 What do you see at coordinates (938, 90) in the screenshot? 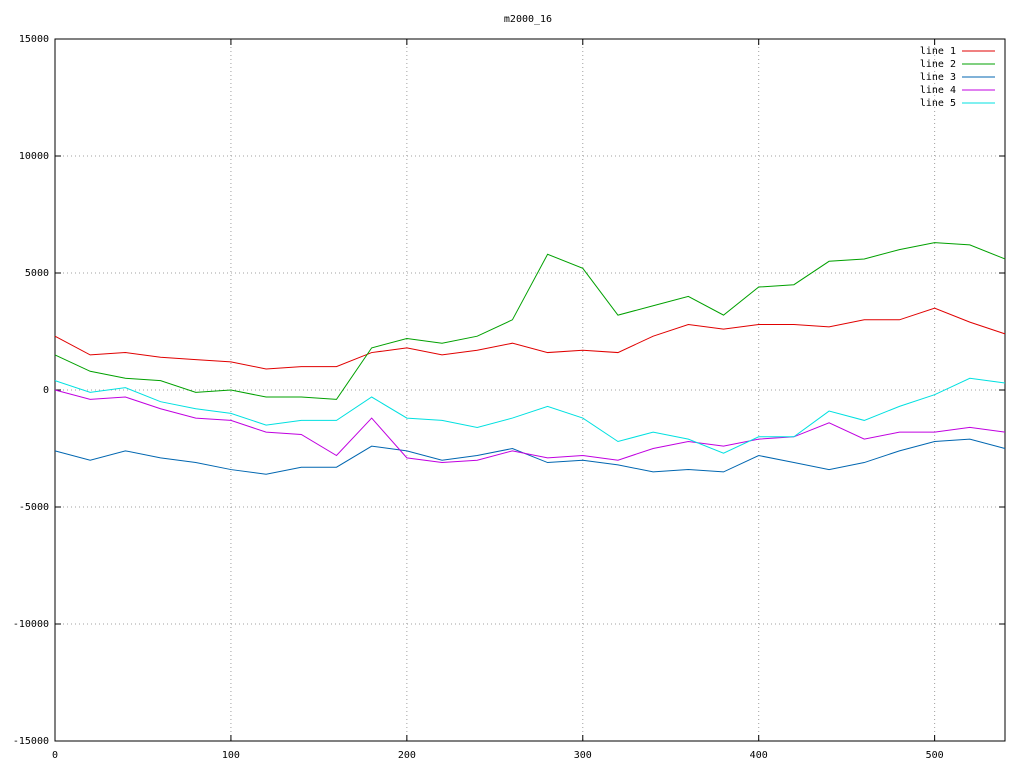
I see `legend-label: line 4` at bounding box center [938, 90].